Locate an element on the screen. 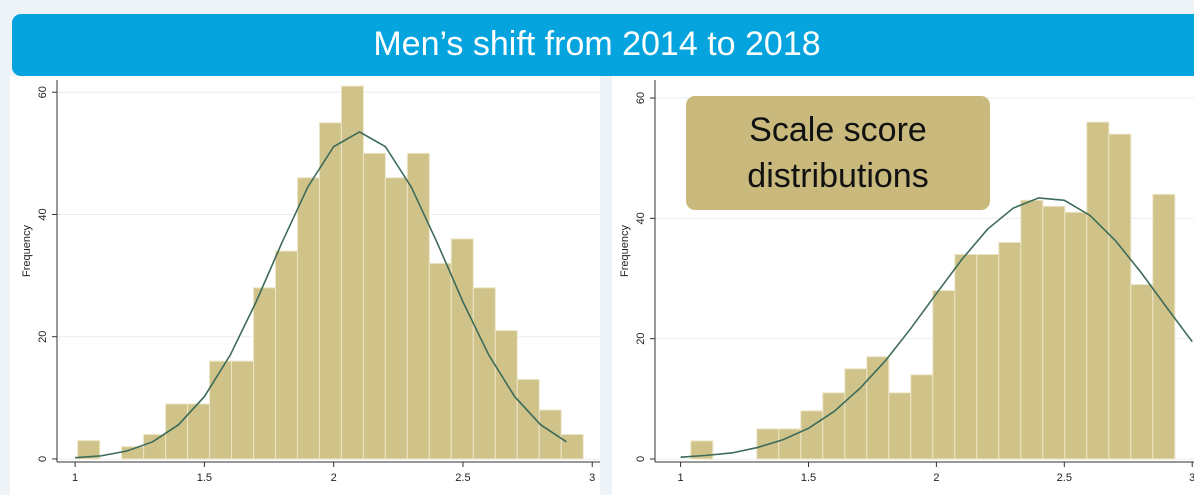 Image resolution: width=1194 pixels, height=495 pixels. title-bar is located at coordinates (603, 45).